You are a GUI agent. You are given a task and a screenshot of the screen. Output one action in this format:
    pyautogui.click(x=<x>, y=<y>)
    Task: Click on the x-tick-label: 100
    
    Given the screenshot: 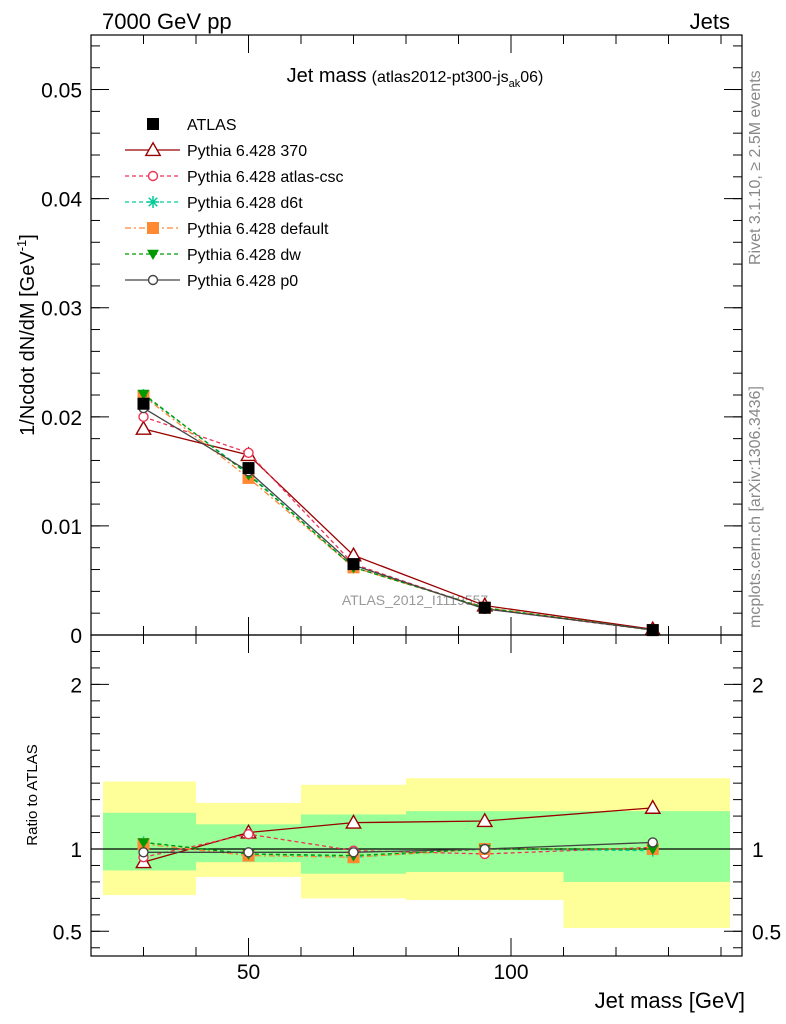 What is the action you would take?
    pyautogui.click(x=510, y=972)
    